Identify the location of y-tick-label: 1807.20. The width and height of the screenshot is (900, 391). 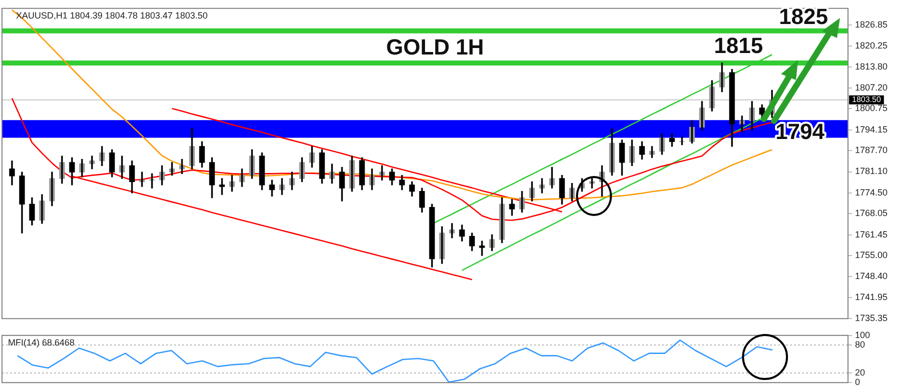
(871, 87).